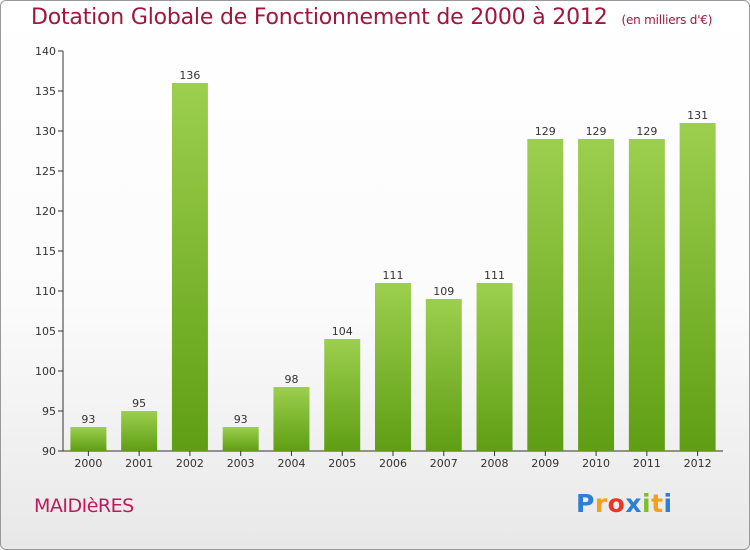 This screenshot has width=750, height=550. I want to click on chart-unit-label: (en milliers d'€), so click(667, 20).